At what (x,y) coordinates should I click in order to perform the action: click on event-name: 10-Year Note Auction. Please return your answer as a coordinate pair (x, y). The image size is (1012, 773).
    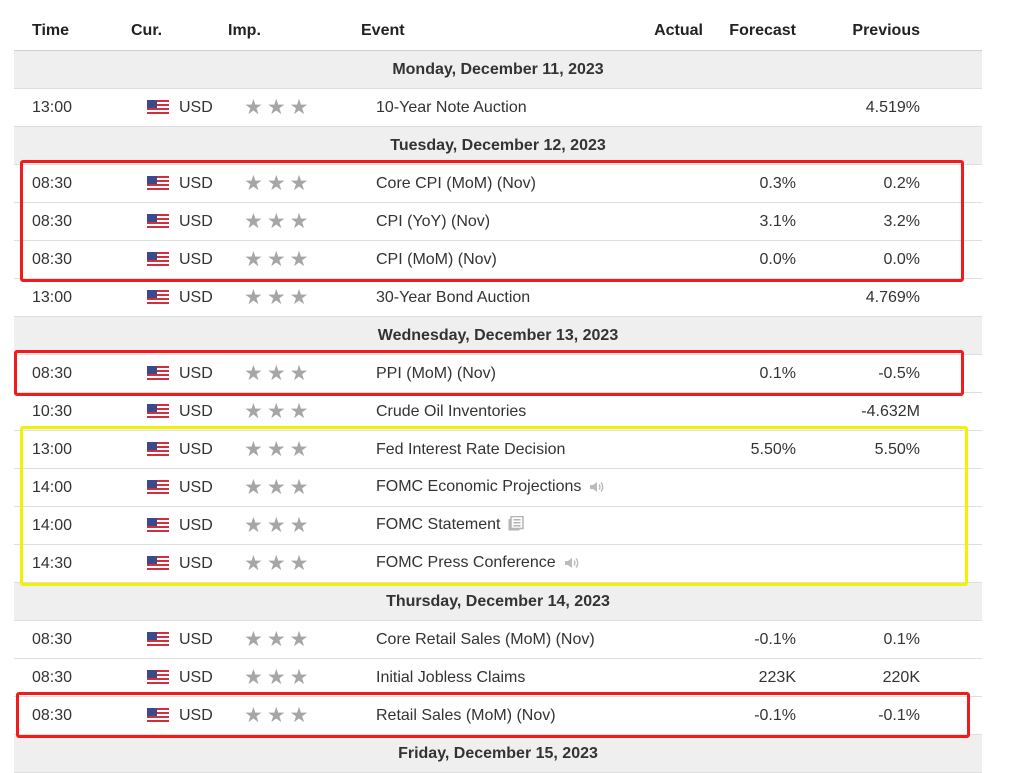
    Looking at the image, I should click on (451, 107).